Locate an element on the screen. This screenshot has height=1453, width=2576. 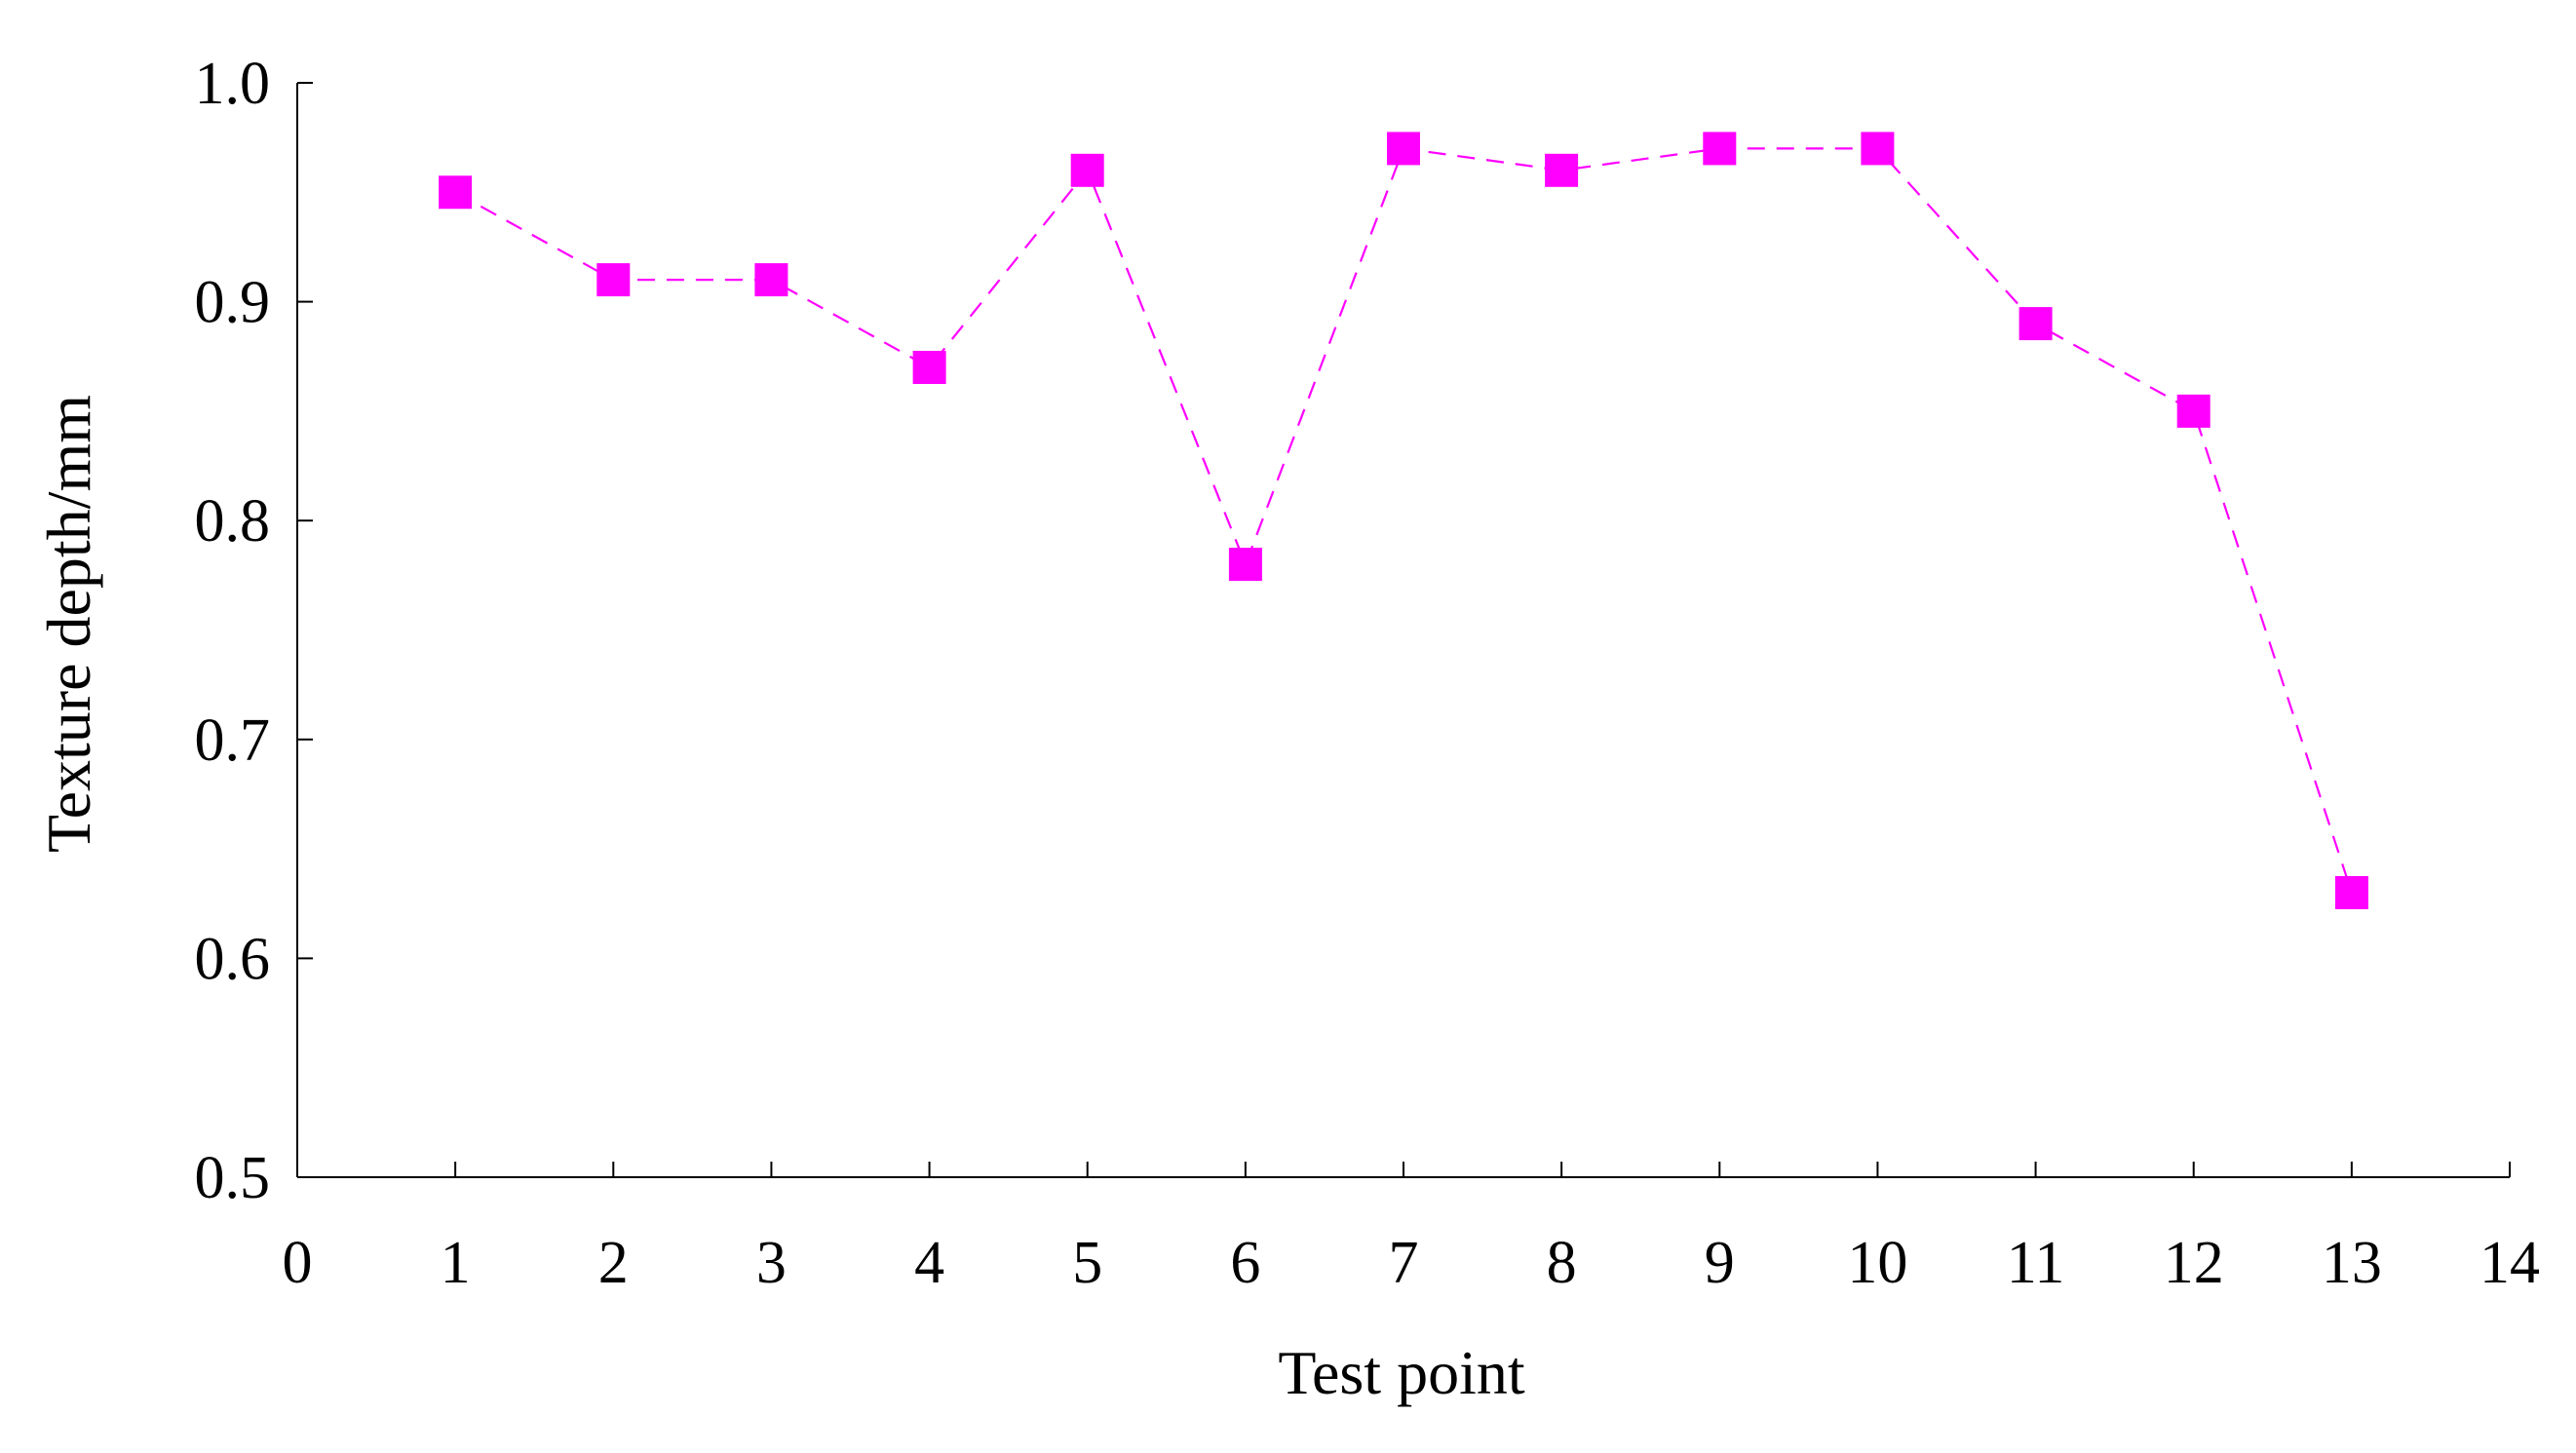
y-tick-label: 0.9 is located at coordinates (233, 303).